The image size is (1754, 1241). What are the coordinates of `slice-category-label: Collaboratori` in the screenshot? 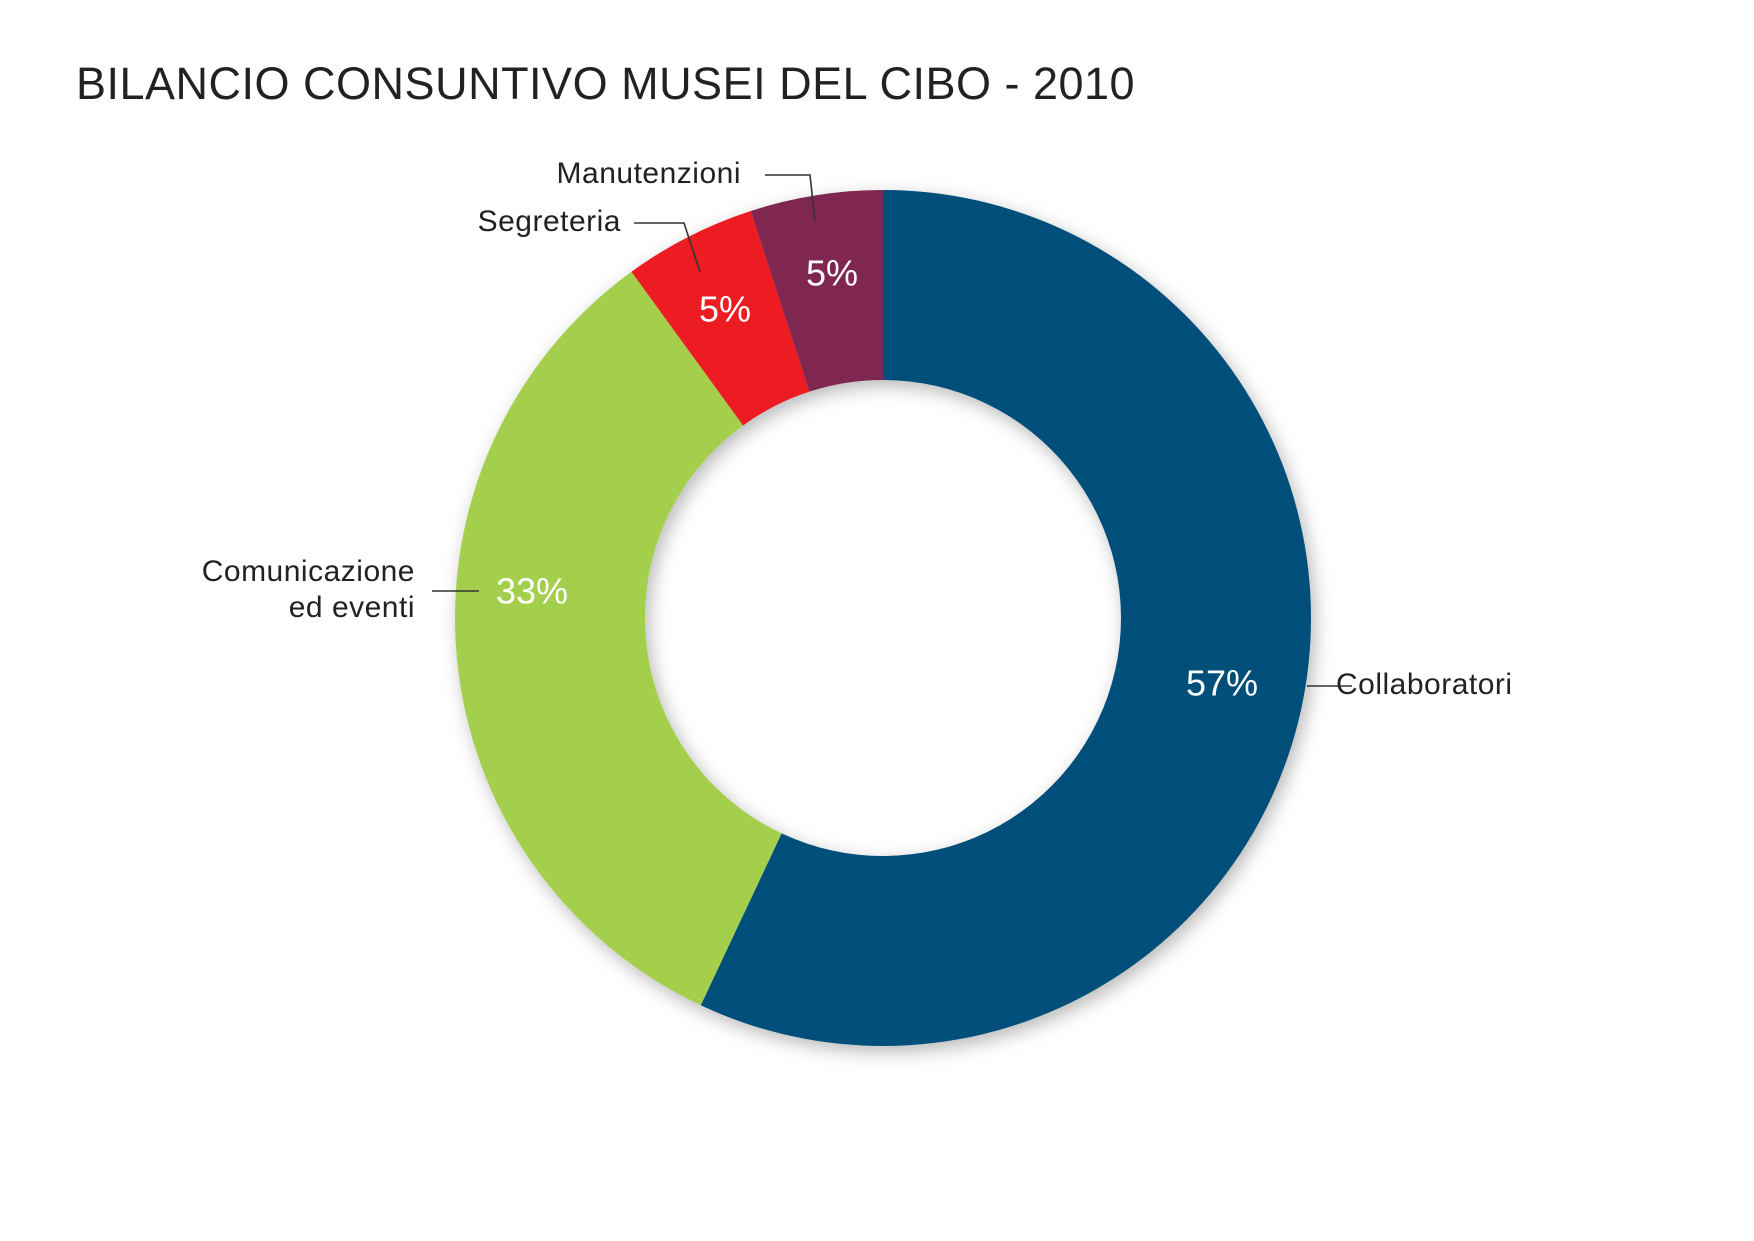 It's located at (1424, 684).